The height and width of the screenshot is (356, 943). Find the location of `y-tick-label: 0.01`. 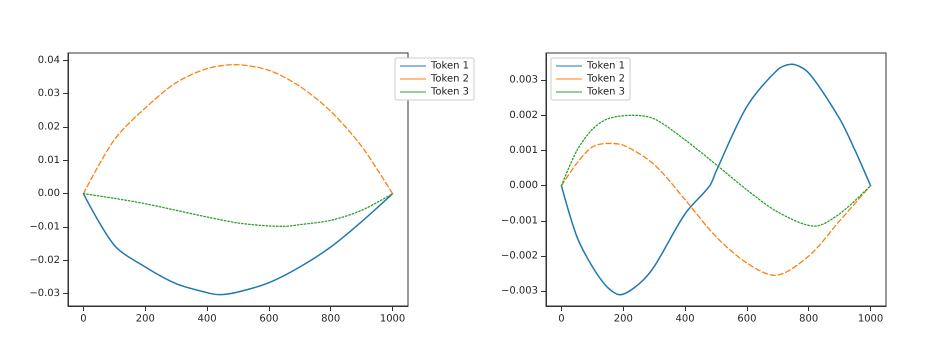

y-tick-label: 0.01 is located at coordinates (49, 160).